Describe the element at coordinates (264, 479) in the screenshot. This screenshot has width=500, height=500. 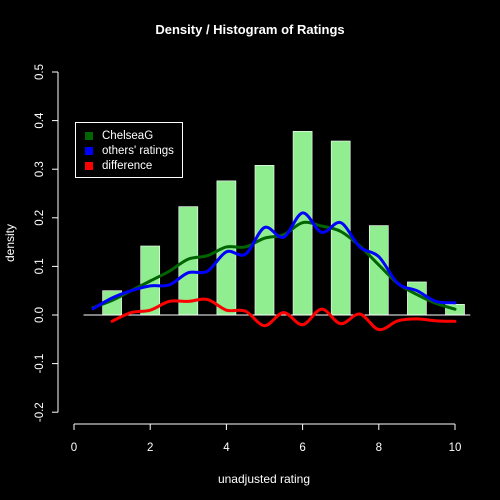
I see `x-axis-label: unadjusted rating` at that location.